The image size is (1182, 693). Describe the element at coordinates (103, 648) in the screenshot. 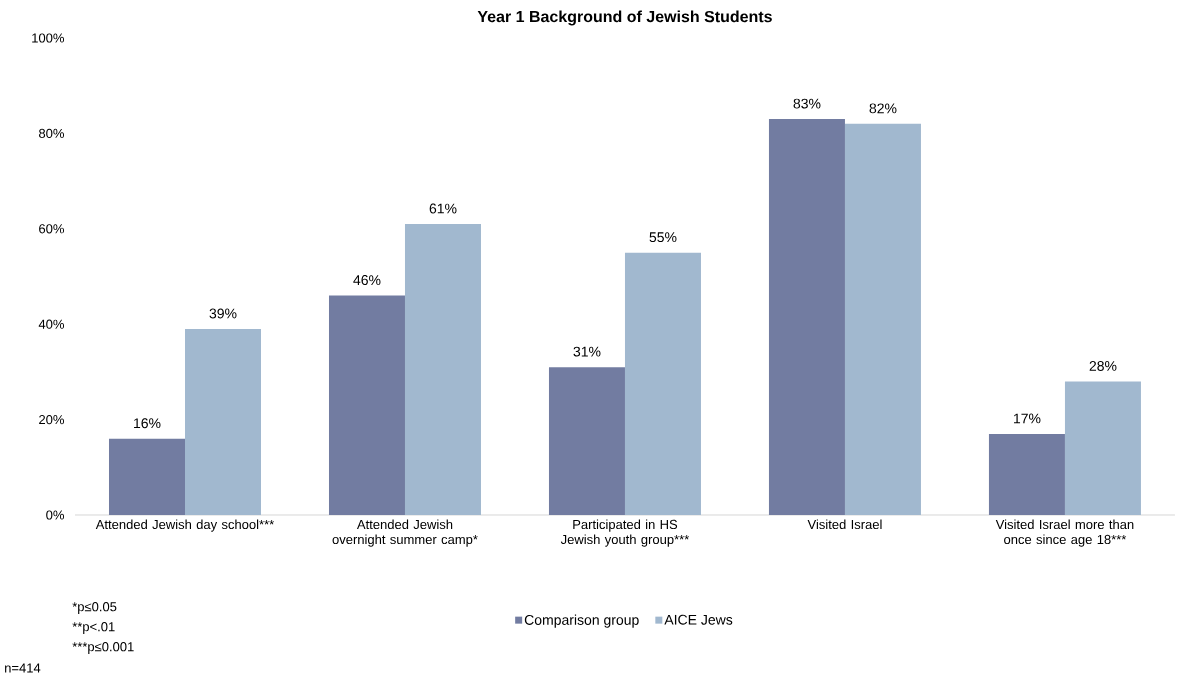

I see `text: ***p≤0.001` at that location.